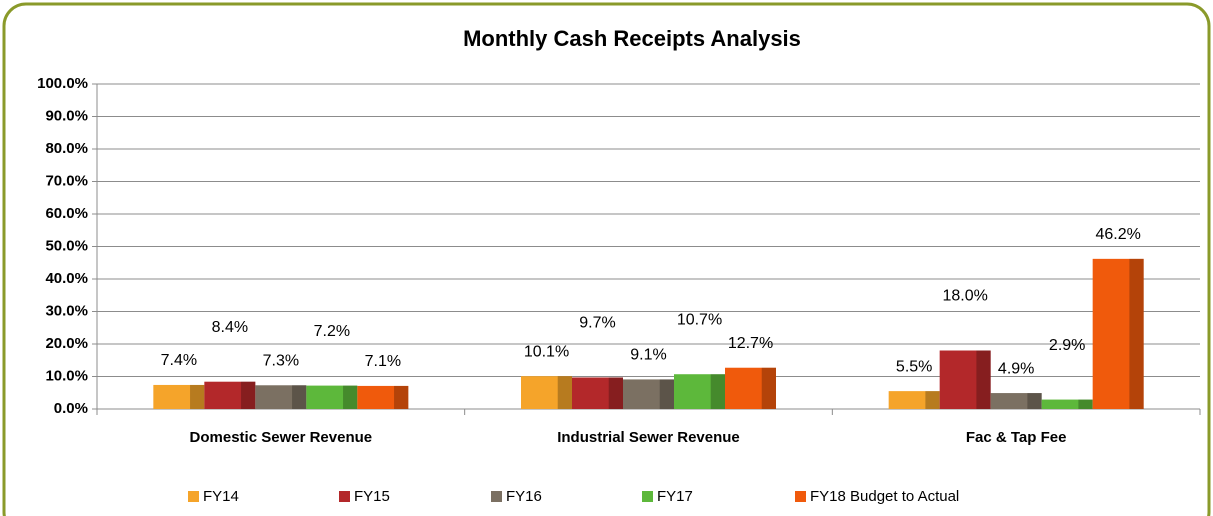  Describe the element at coordinates (372, 496) in the screenshot. I see `legend-label: FY15` at that location.